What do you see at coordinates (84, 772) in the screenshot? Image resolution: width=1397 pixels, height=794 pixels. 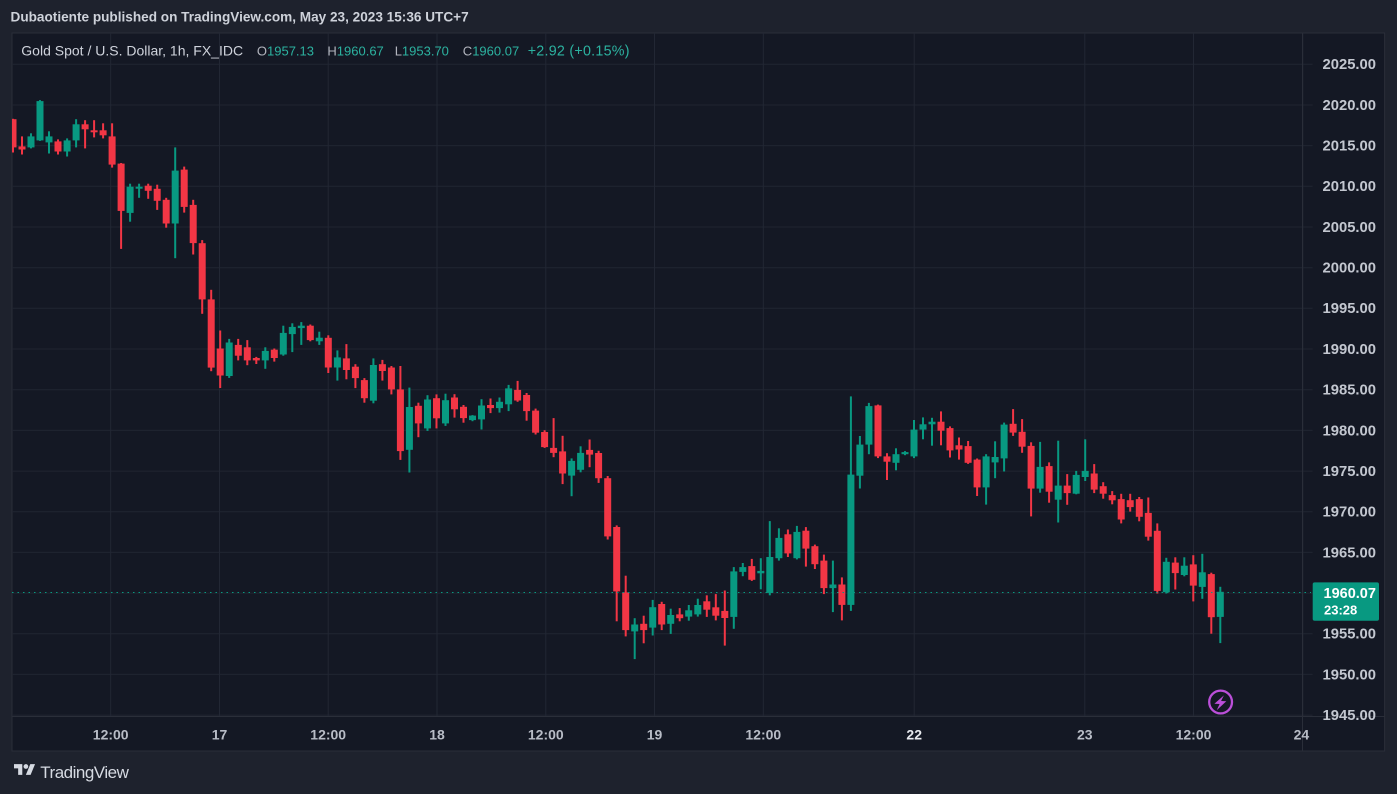 I see `svg-text: TradingView` at bounding box center [84, 772].